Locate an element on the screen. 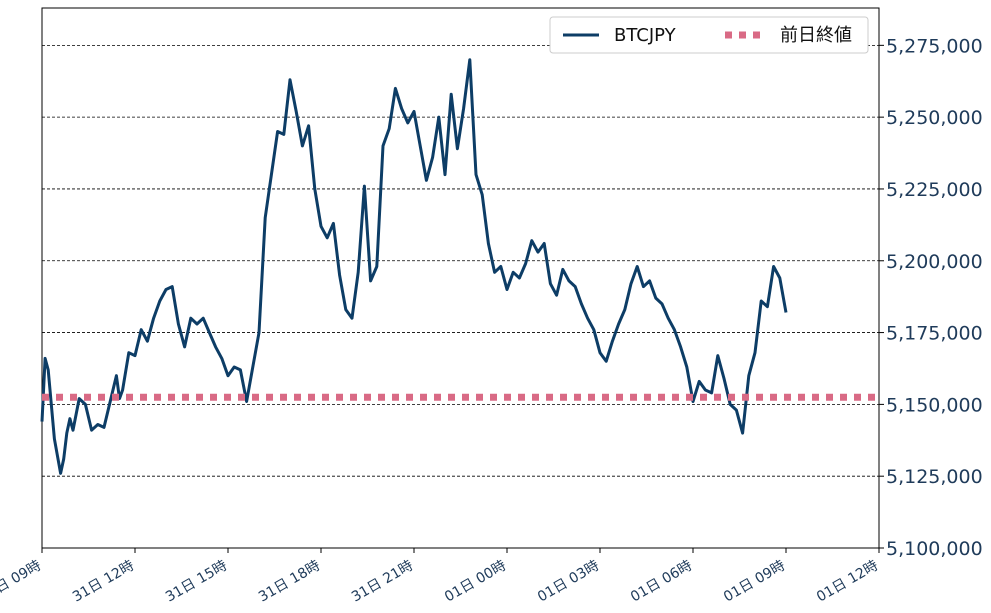 The width and height of the screenshot is (991, 613). x-tick-label: 01日 06時 is located at coordinates (661, 582).